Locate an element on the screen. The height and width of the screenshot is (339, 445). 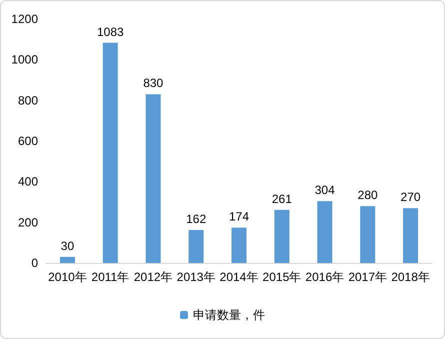
x-tick-label: 2014年 is located at coordinates (239, 277).